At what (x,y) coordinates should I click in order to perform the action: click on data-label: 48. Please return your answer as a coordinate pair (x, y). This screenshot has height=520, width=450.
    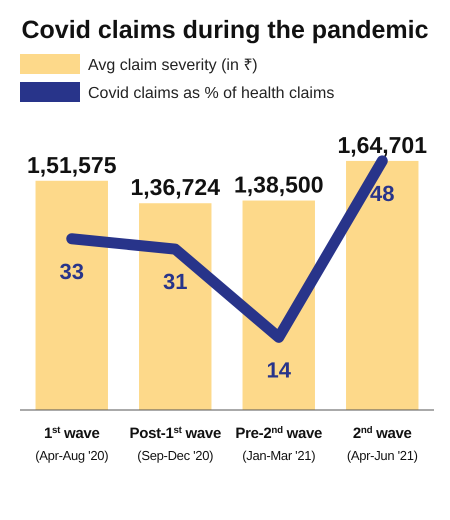
    Looking at the image, I should click on (382, 193).